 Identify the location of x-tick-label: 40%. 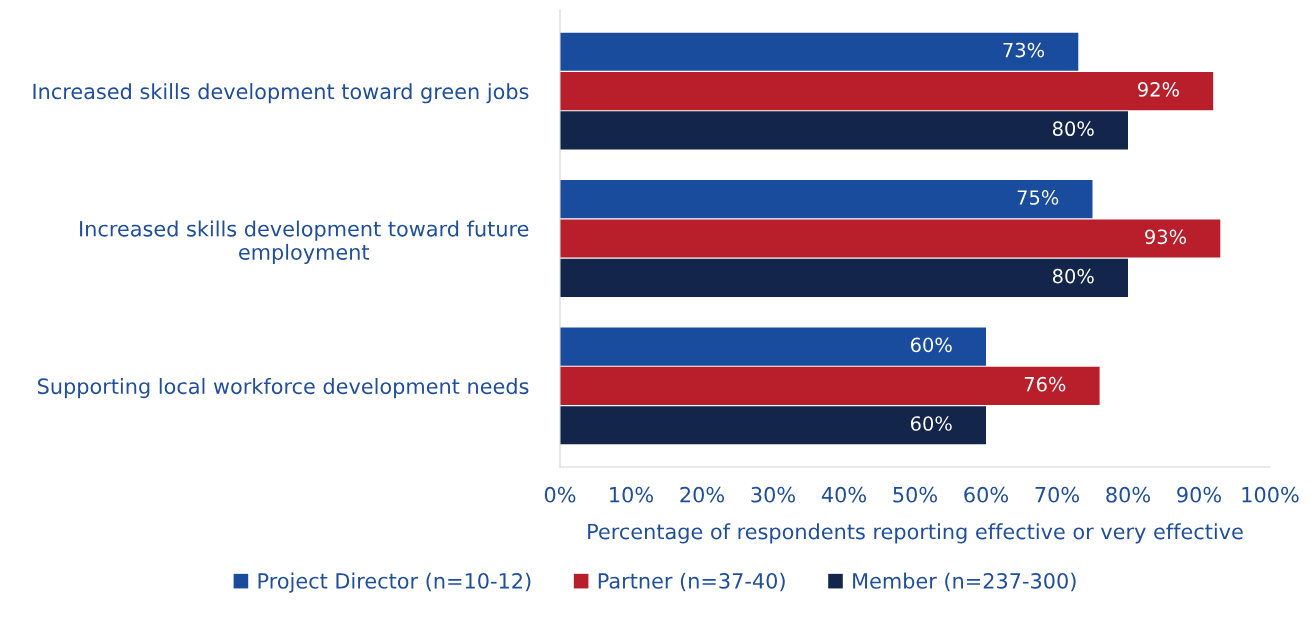
(843, 494).